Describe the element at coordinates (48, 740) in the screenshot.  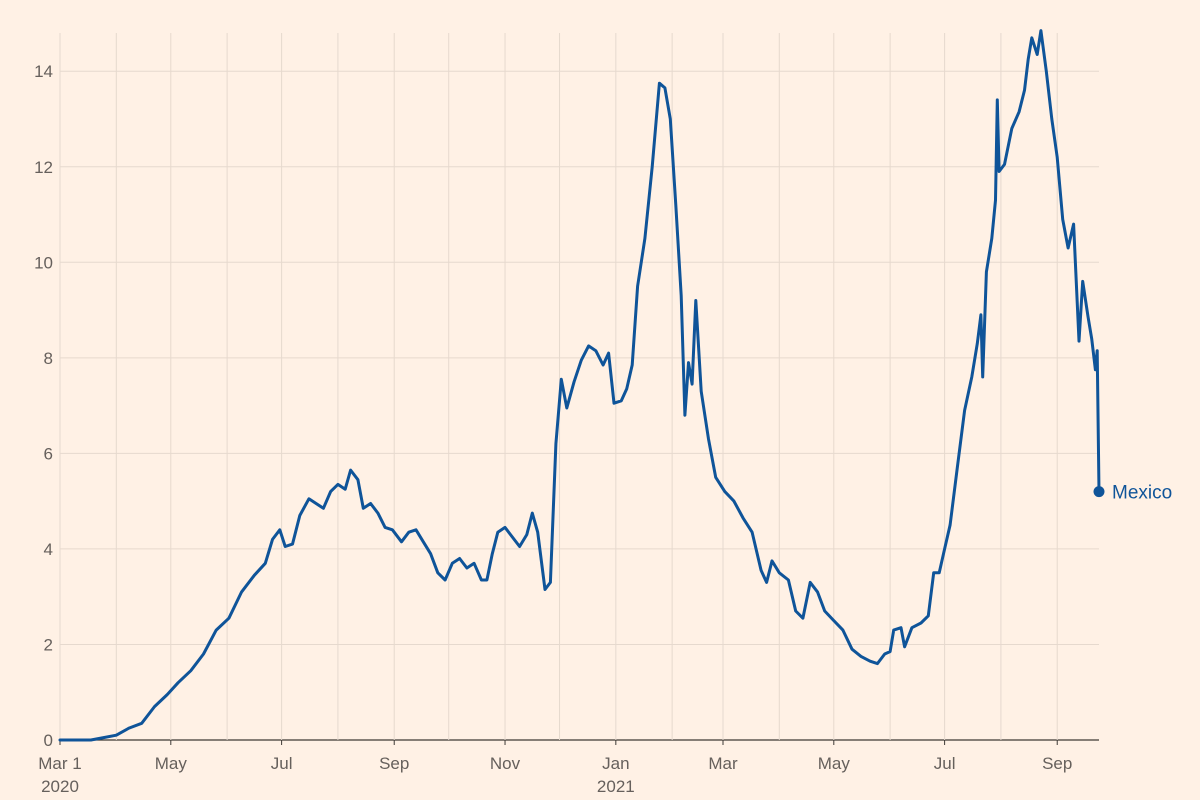
I see `y-tick-label: 0` at that location.